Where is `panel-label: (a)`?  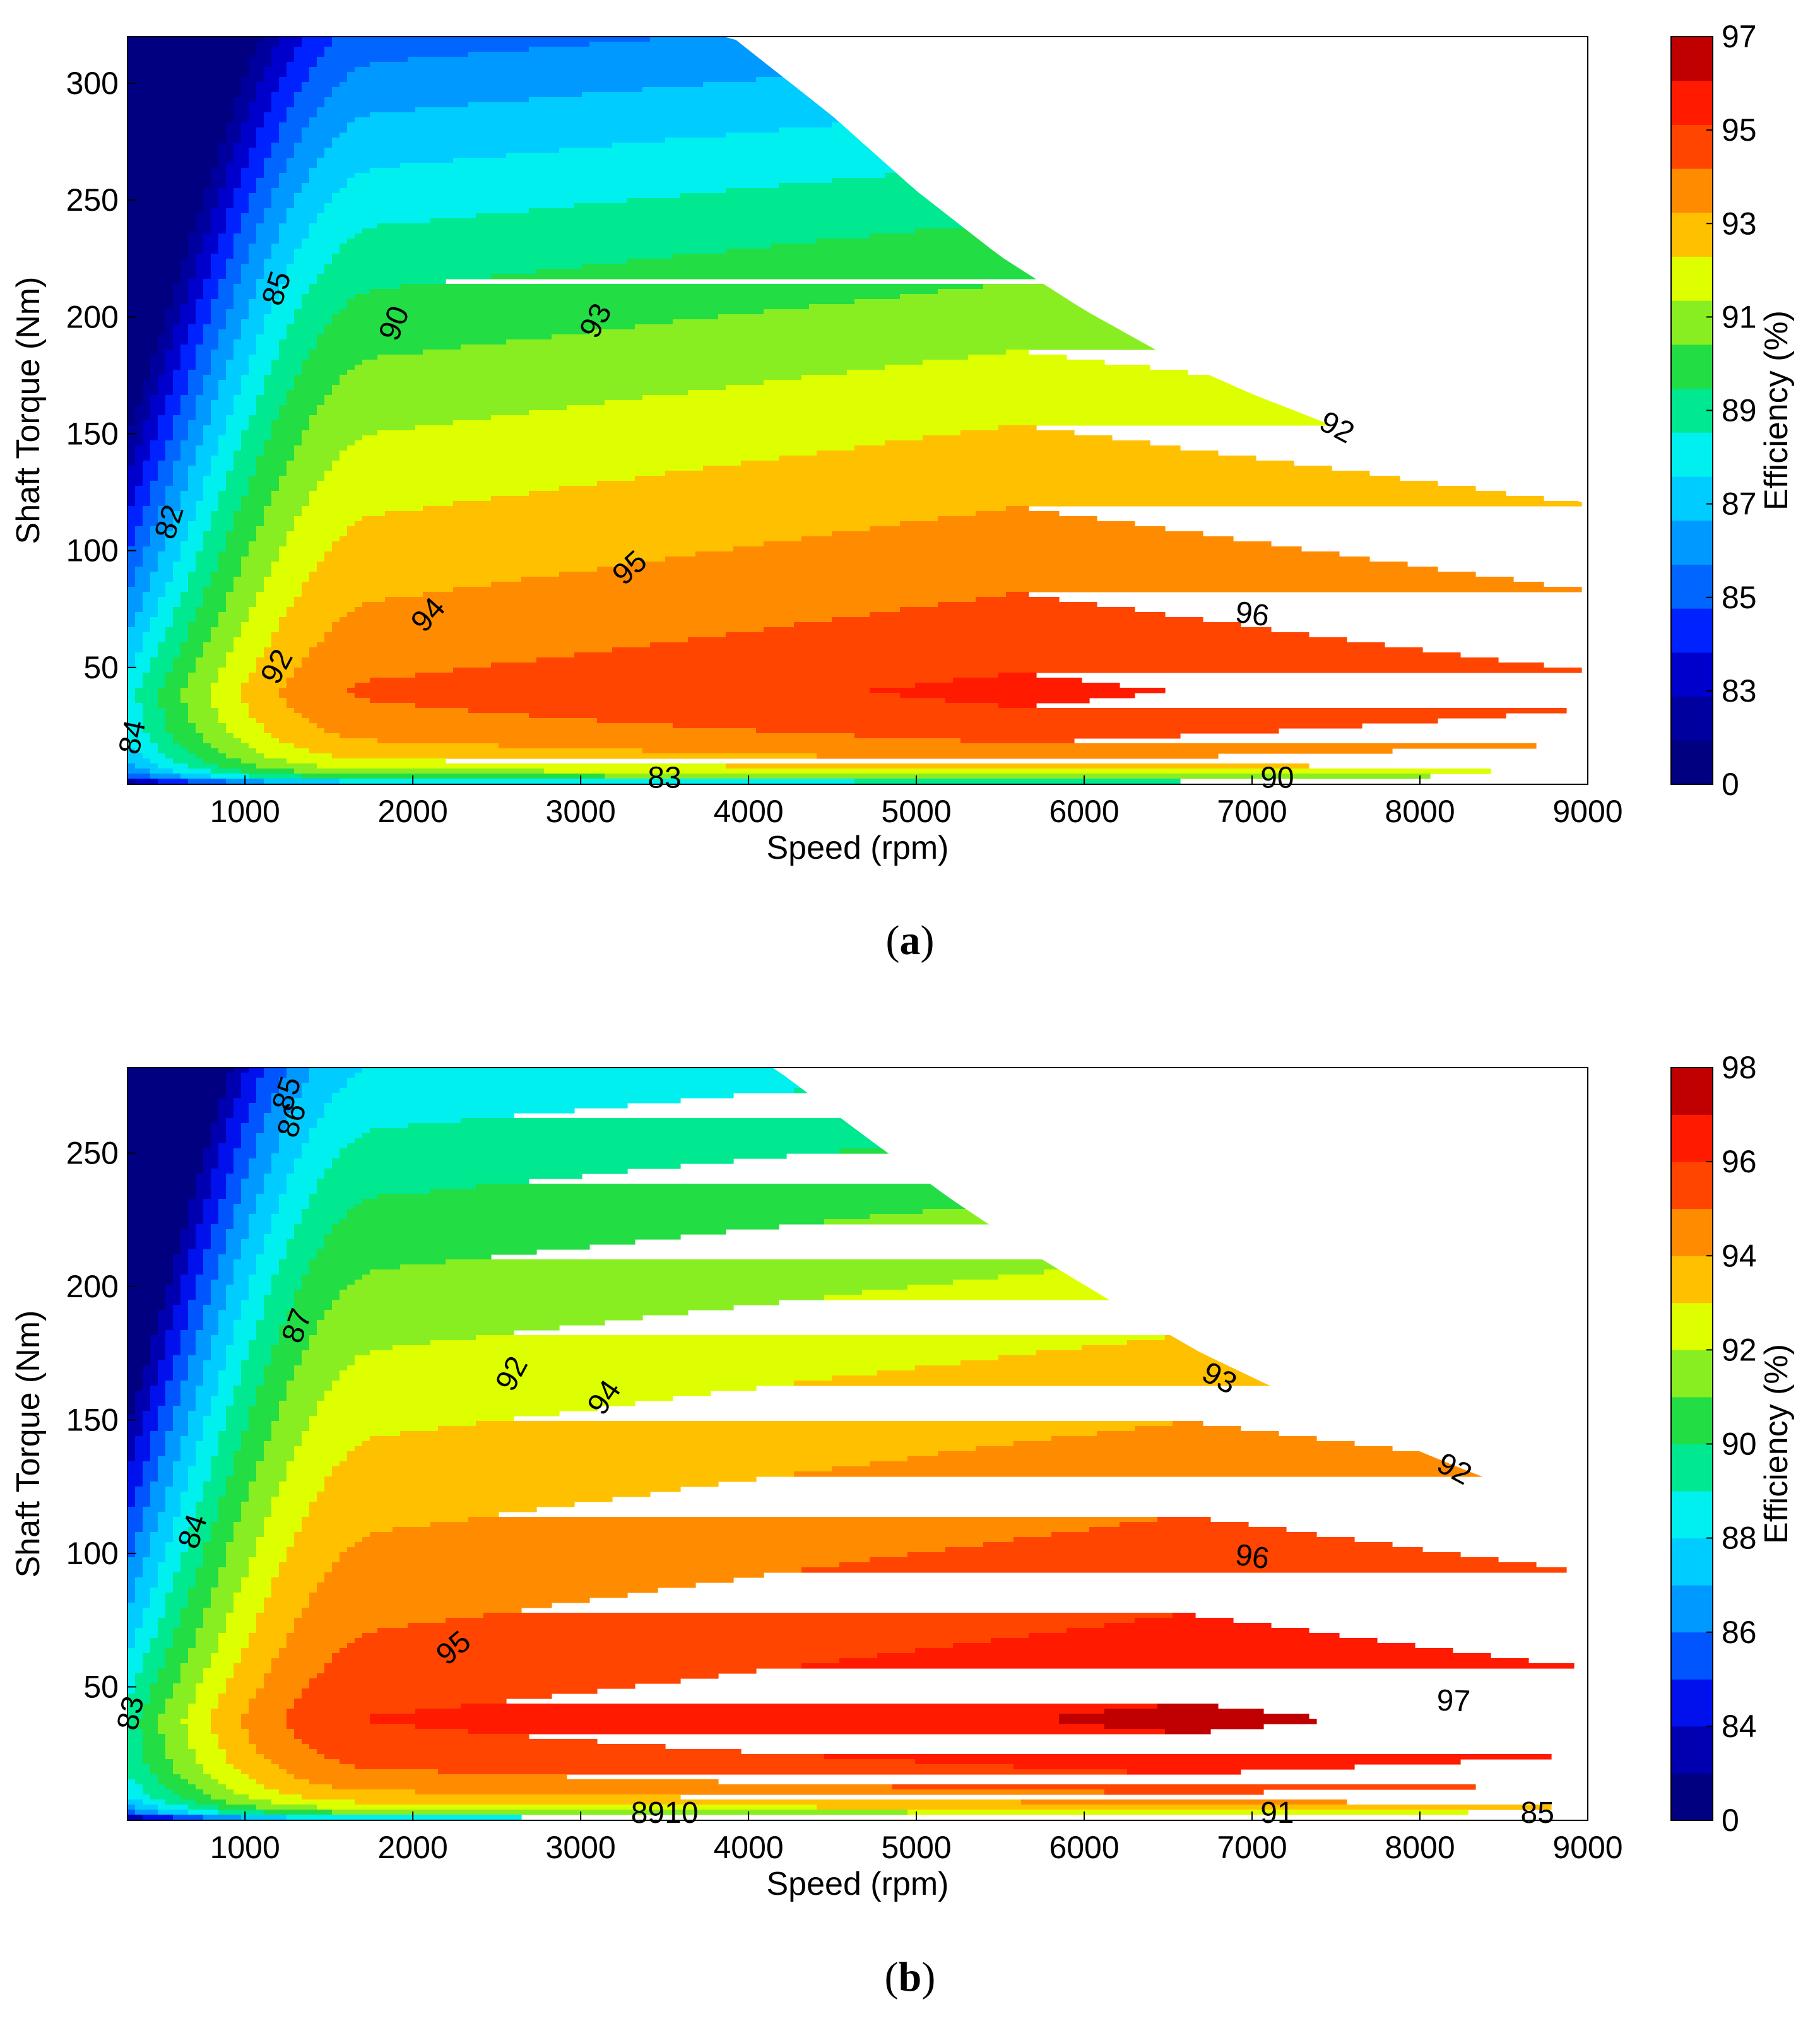
panel-label: (a) is located at coordinates (910, 940).